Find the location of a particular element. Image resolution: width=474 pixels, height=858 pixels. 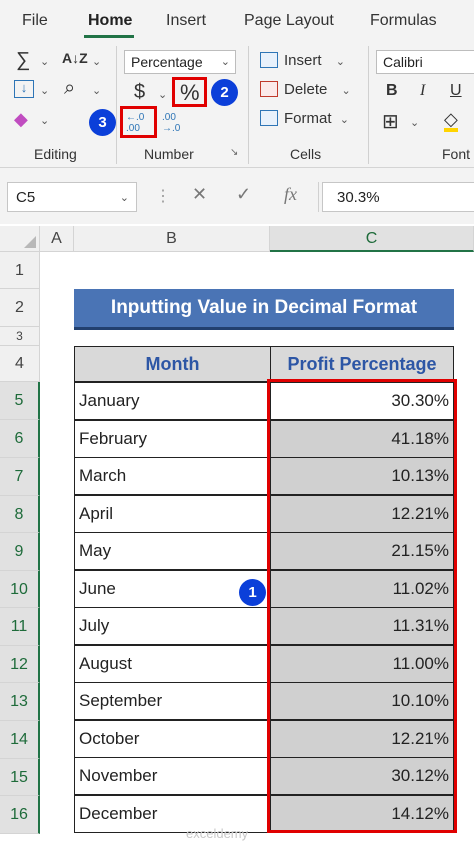

enter-check-icon: ✓ is located at coordinates (244, 194).